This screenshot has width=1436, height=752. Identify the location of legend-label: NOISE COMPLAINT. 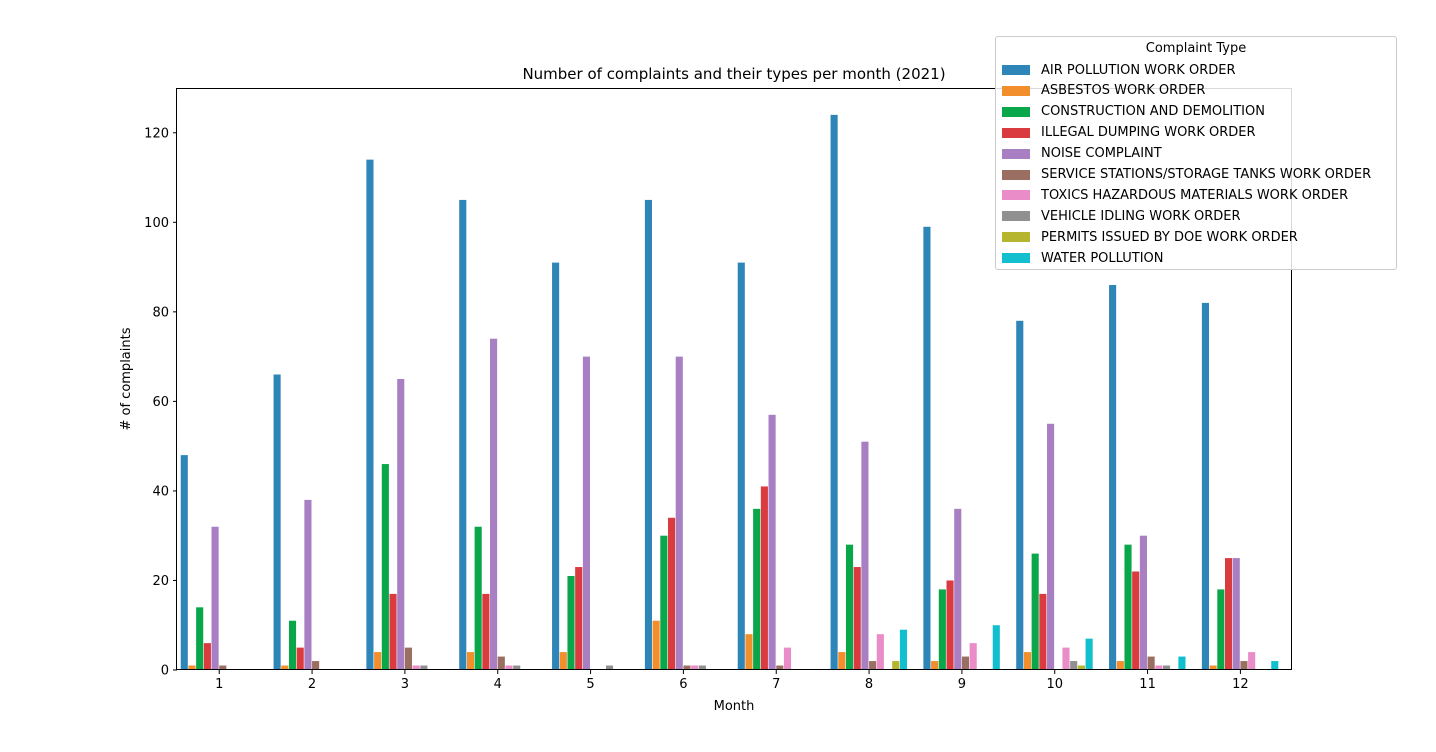
(1101, 154).